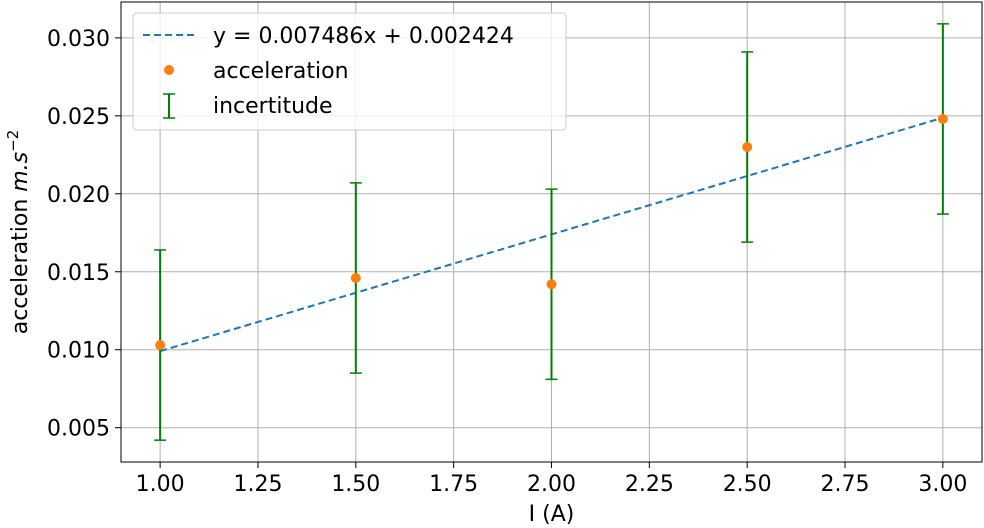  What do you see at coordinates (273, 106) in the screenshot?
I see `legend-errorbar-label: incertitude` at bounding box center [273, 106].